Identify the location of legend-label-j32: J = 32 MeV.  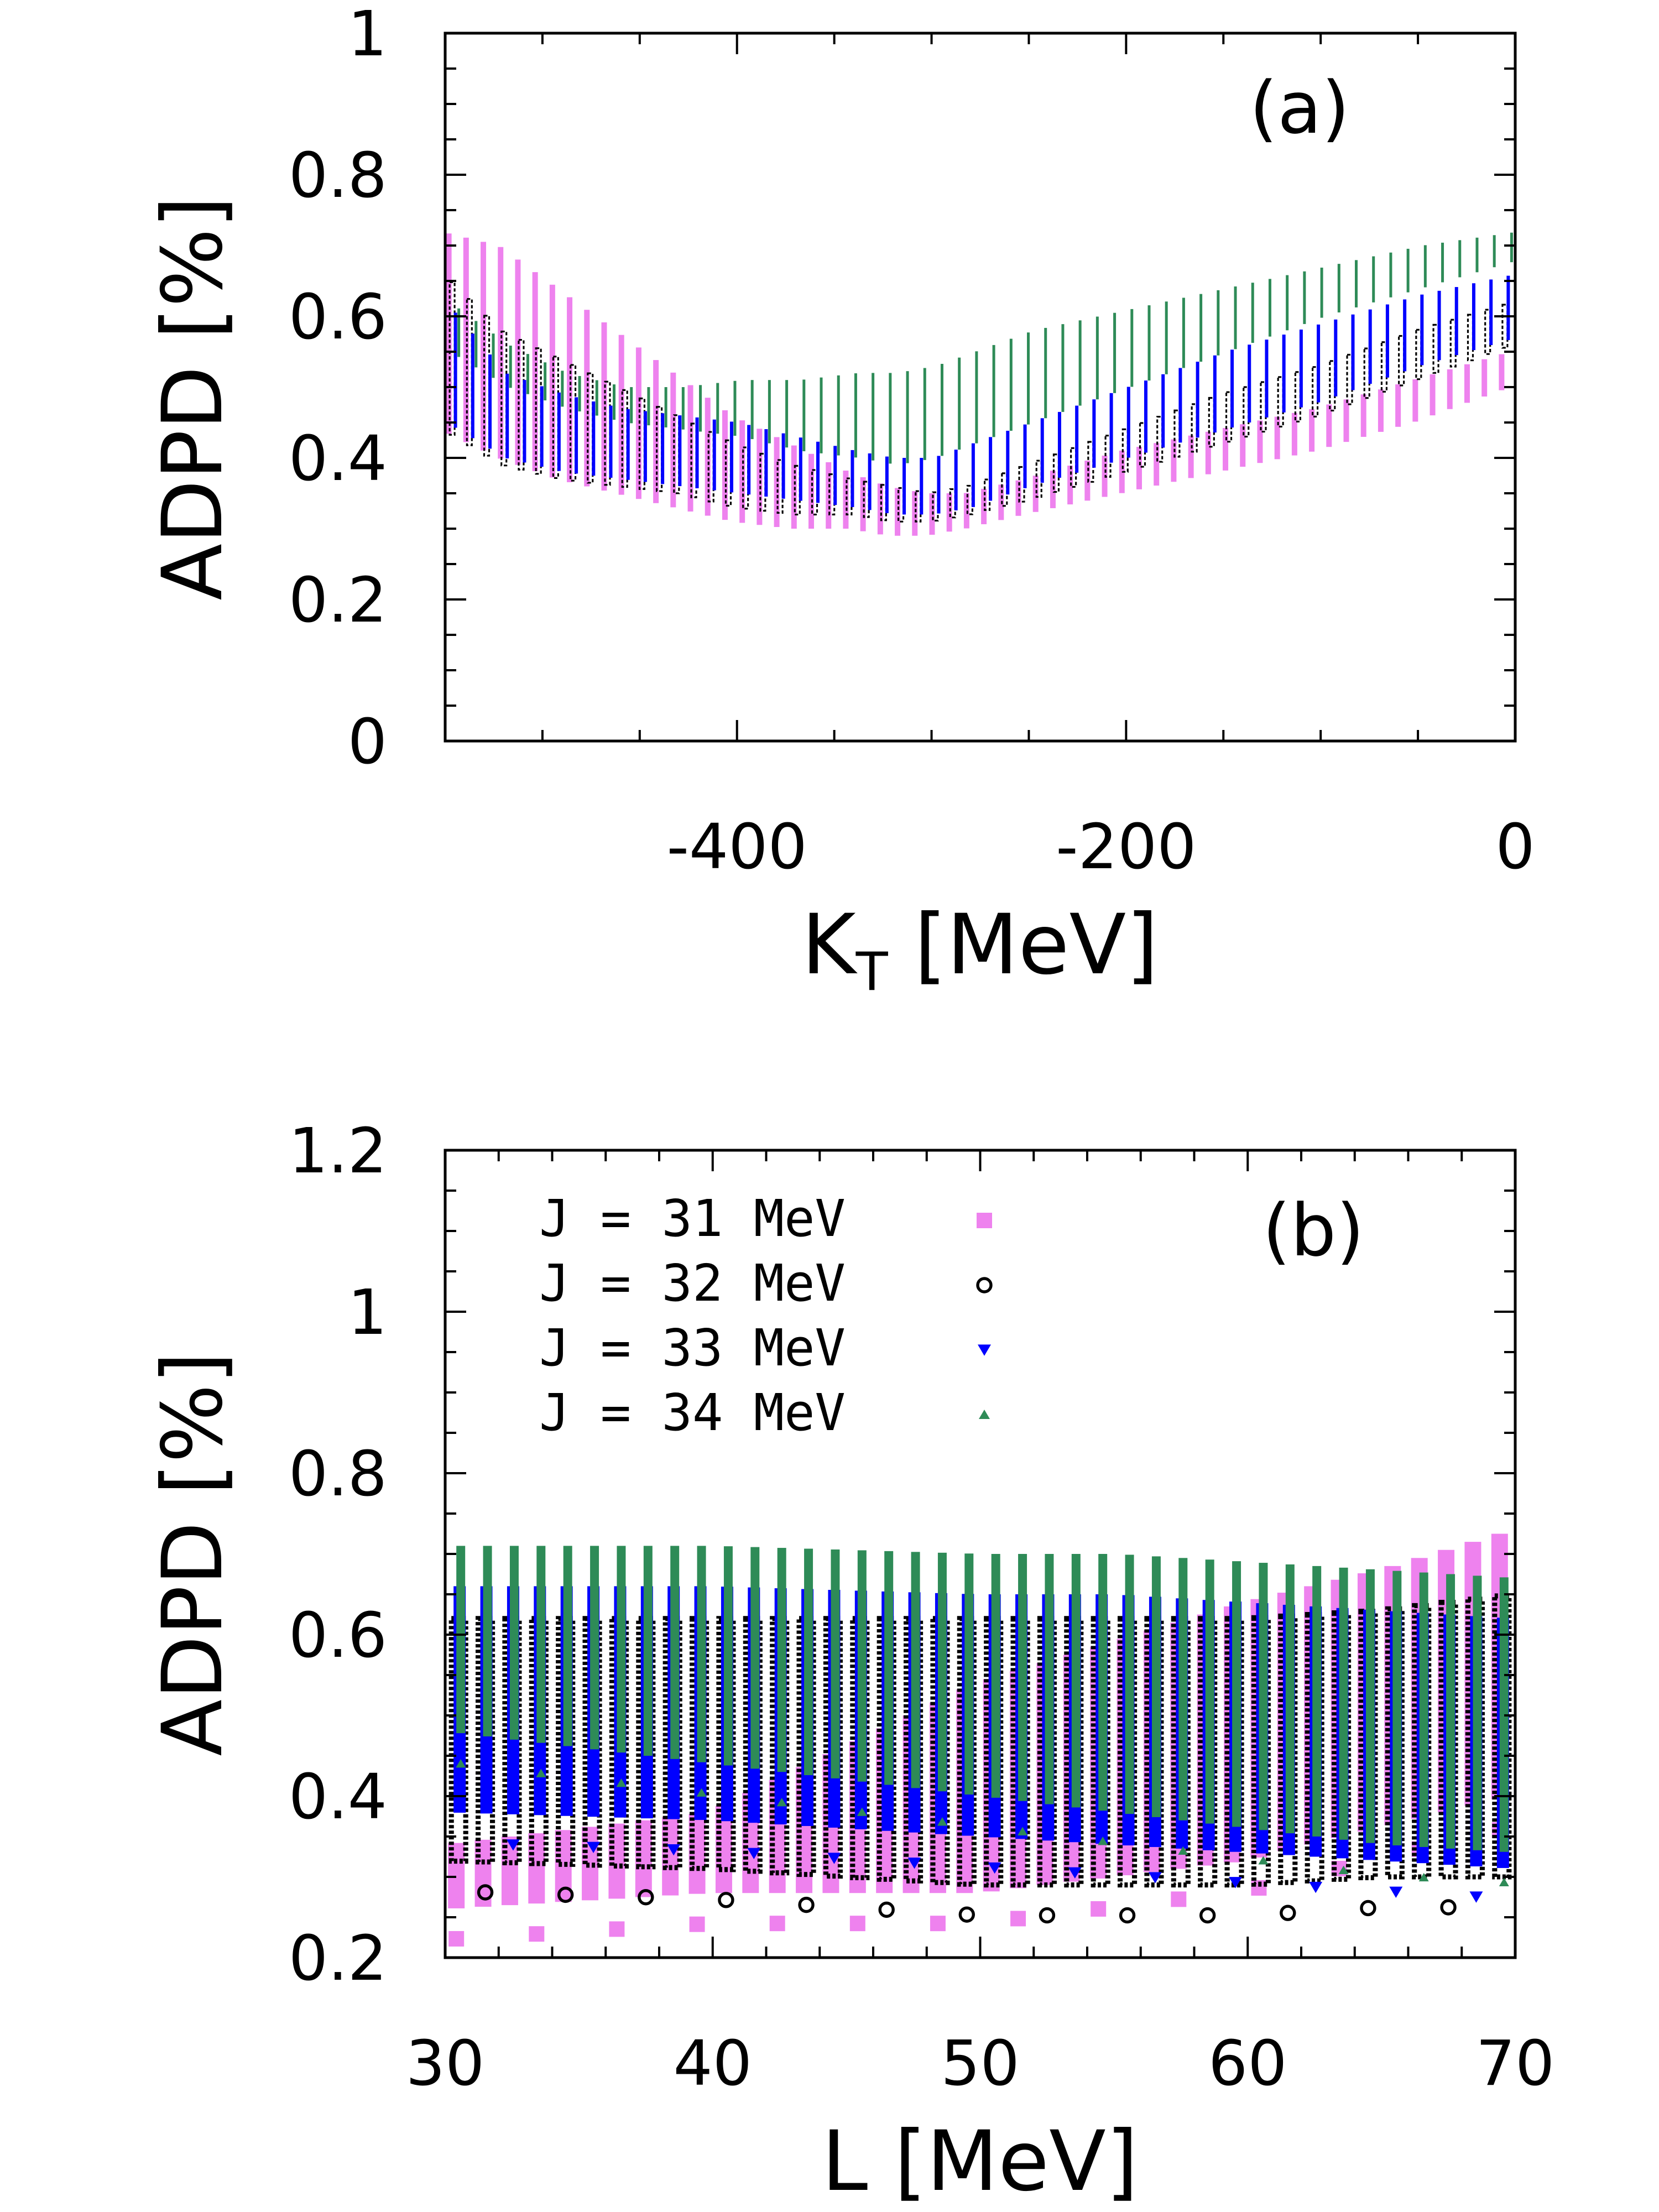
(692, 1284).